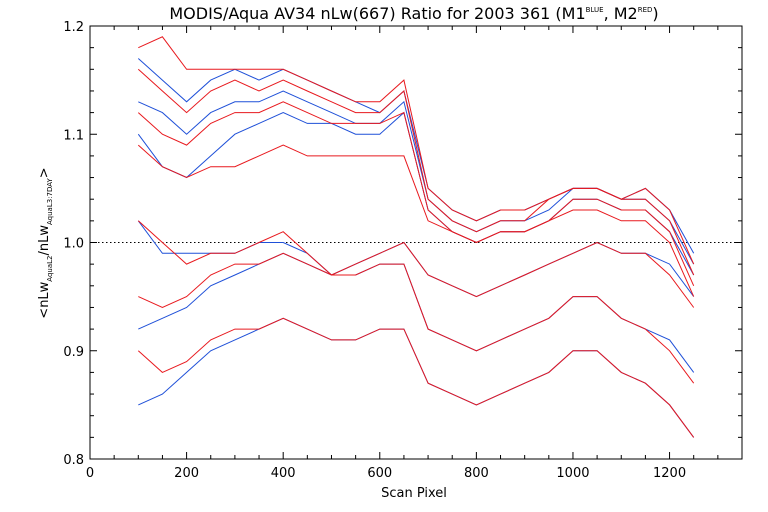 The width and height of the screenshot is (768, 512). Describe the element at coordinates (283, 473) in the screenshot. I see `x-tick-label: 400` at that location.